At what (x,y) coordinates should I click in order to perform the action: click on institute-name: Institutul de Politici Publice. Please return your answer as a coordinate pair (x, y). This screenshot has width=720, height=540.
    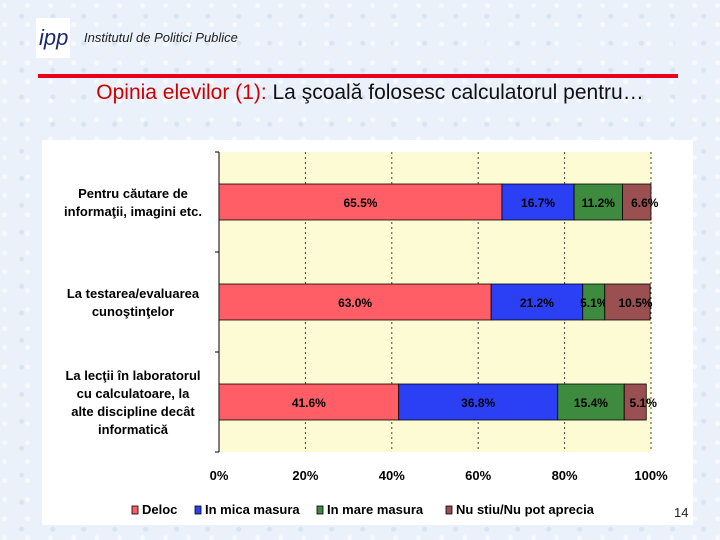
    Looking at the image, I should click on (161, 37).